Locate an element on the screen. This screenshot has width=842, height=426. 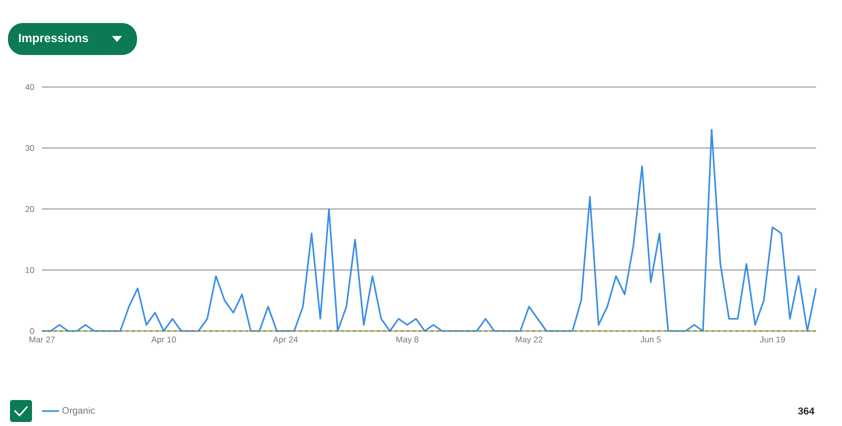
x-tick-label: May 8 is located at coordinates (407, 340).